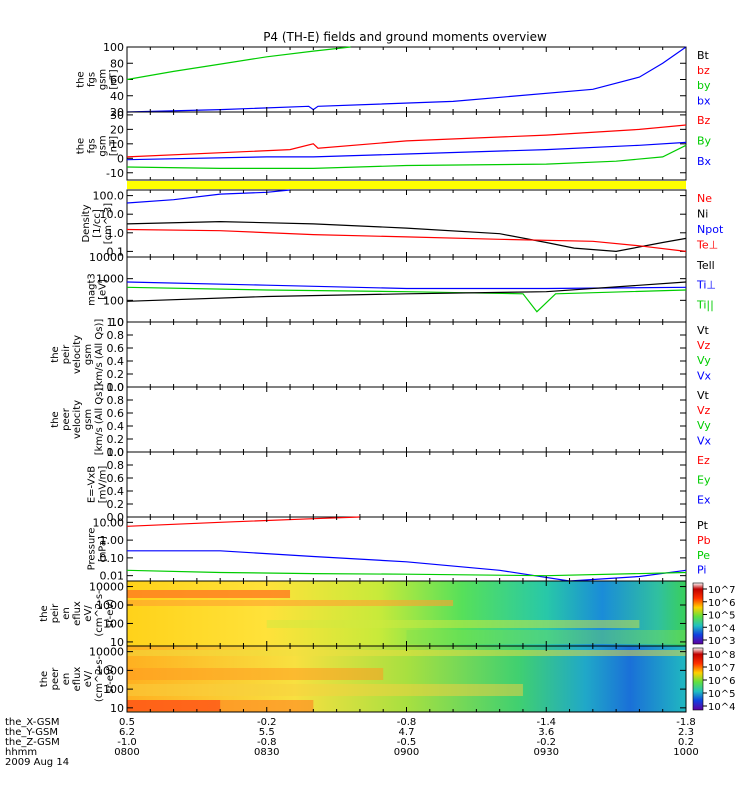 The width and height of the screenshot is (750, 800). Describe the element at coordinates (721, 655) in the screenshot. I see `colorbar-label: 10^8` at that location.